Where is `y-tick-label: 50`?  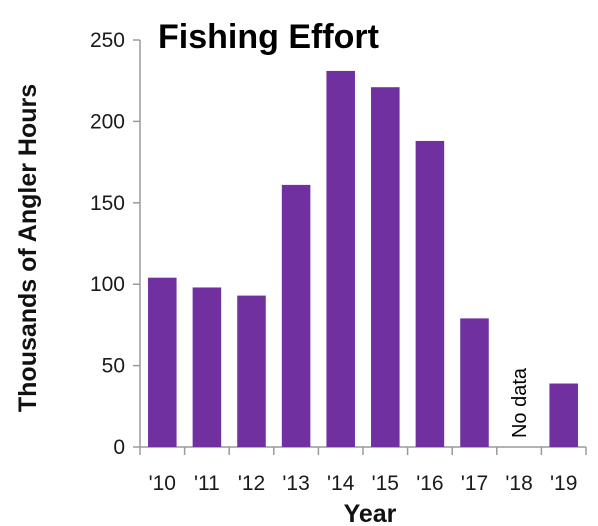 y-tick-label: 50 is located at coordinates (113, 366).